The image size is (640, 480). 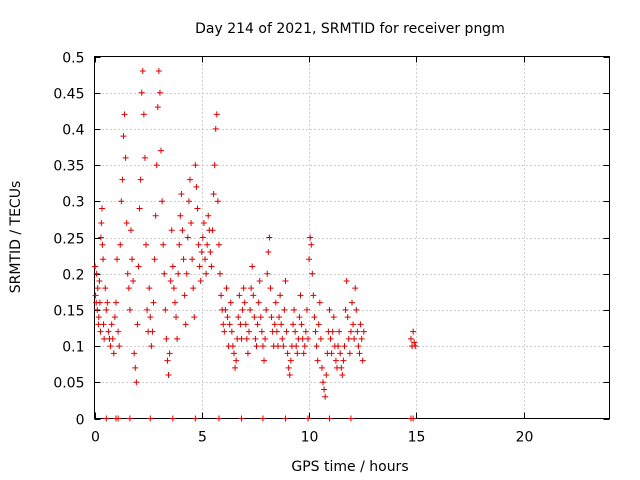 I want to click on y-tick-label: 0.15, so click(x=68, y=312).